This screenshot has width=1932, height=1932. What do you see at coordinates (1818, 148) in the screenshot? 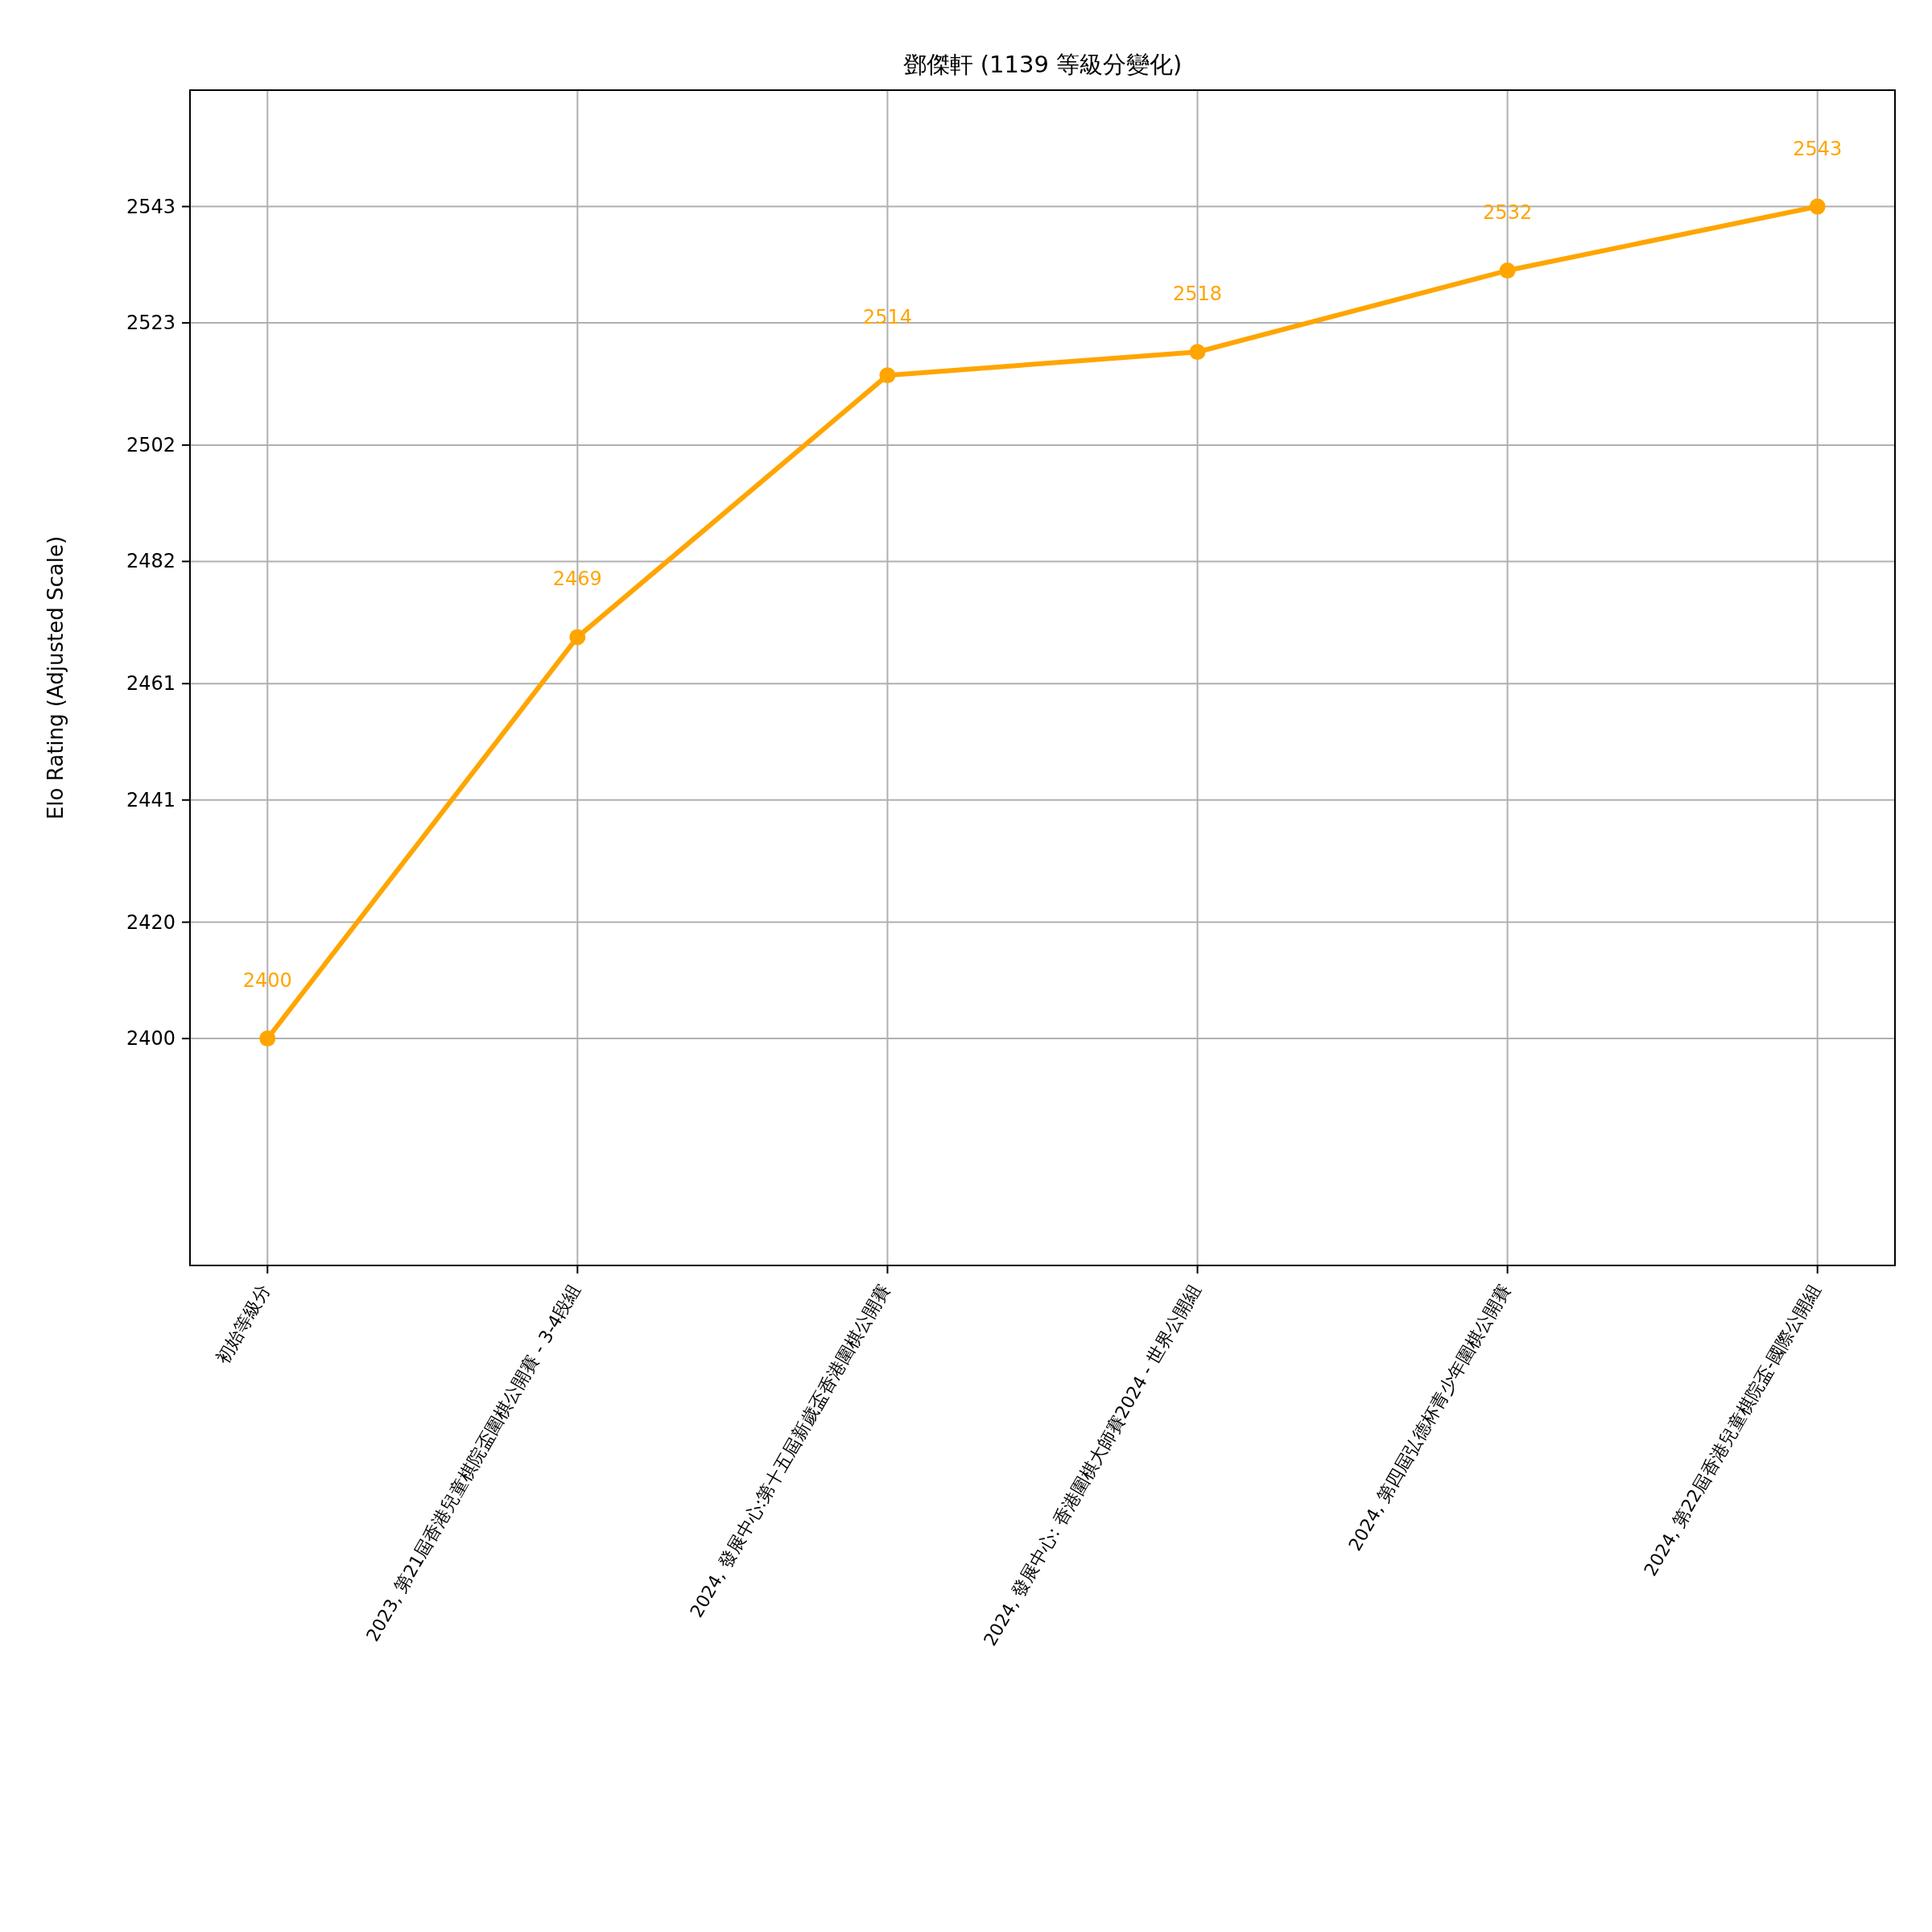
I see `data-label: 2543` at bounding box center [1818, 148].